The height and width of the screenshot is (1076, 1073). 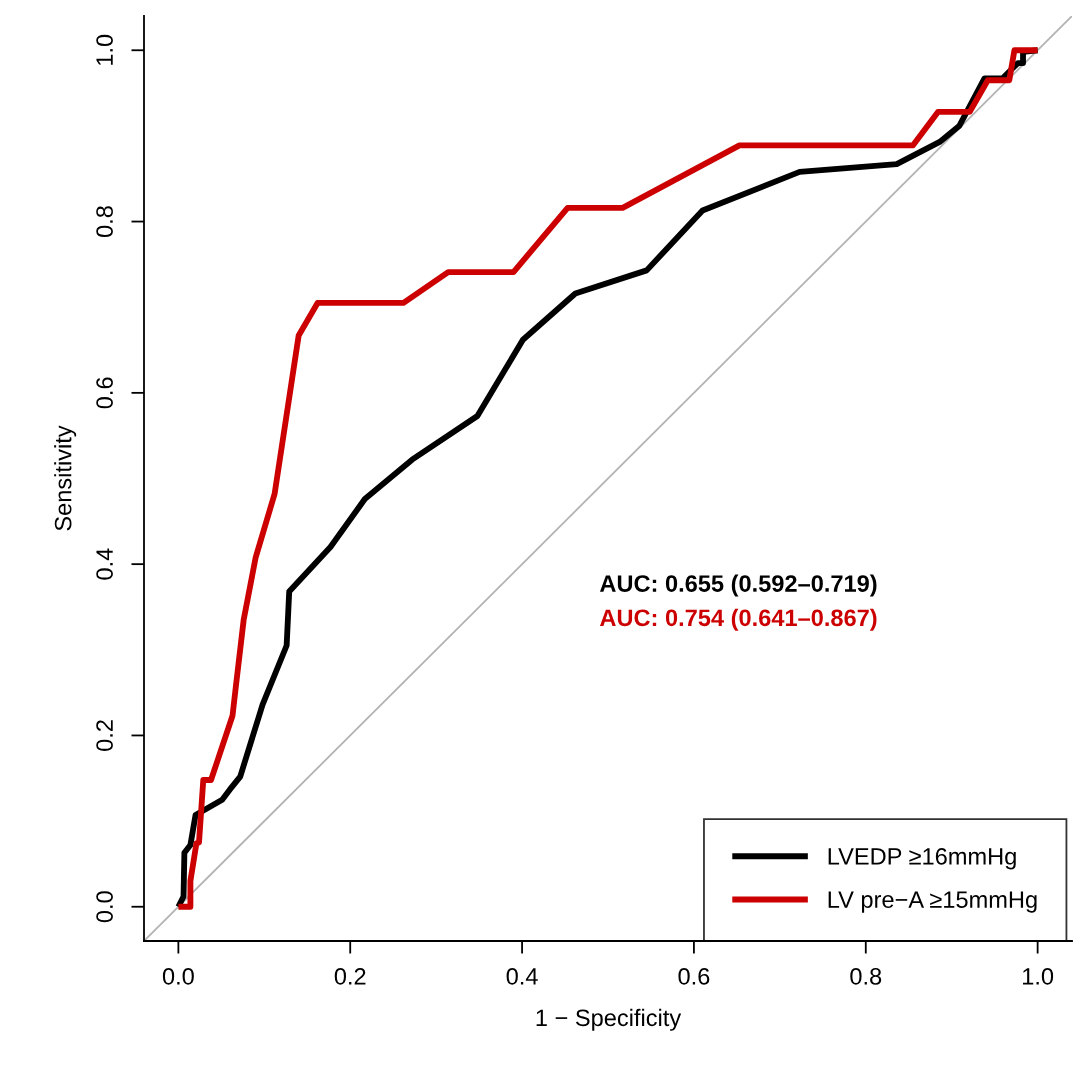 I want to click on y-axis-title: Sensitivity, so click(x=65, y=478).